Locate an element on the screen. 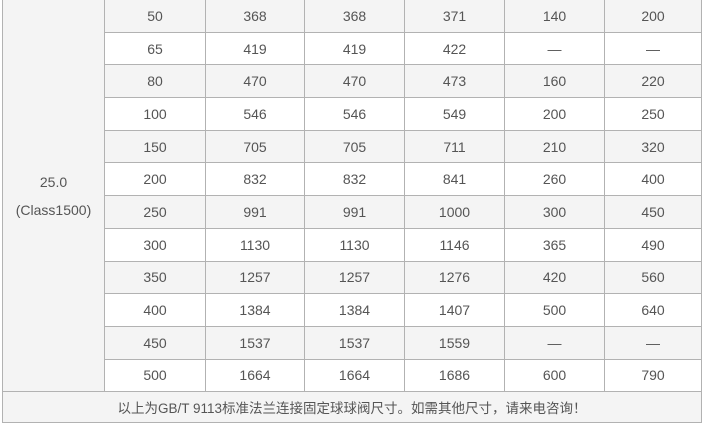 This screenshot has width=705, height=430. table-cell: 1146 is located at coordinates (454, 244).